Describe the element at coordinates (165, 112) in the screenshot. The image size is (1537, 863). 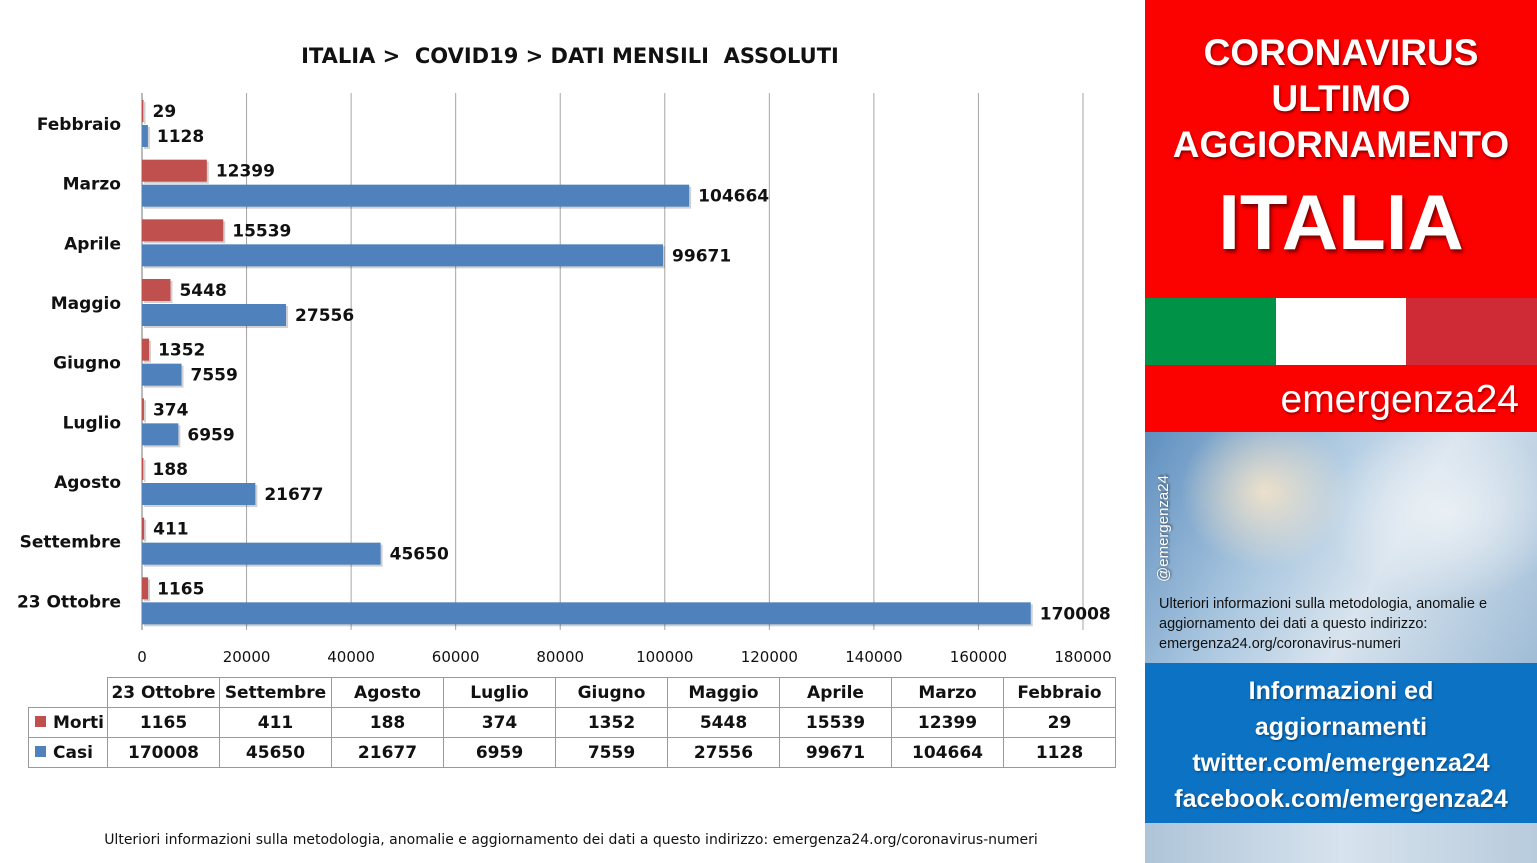
I see `data-label: 29` at that location.